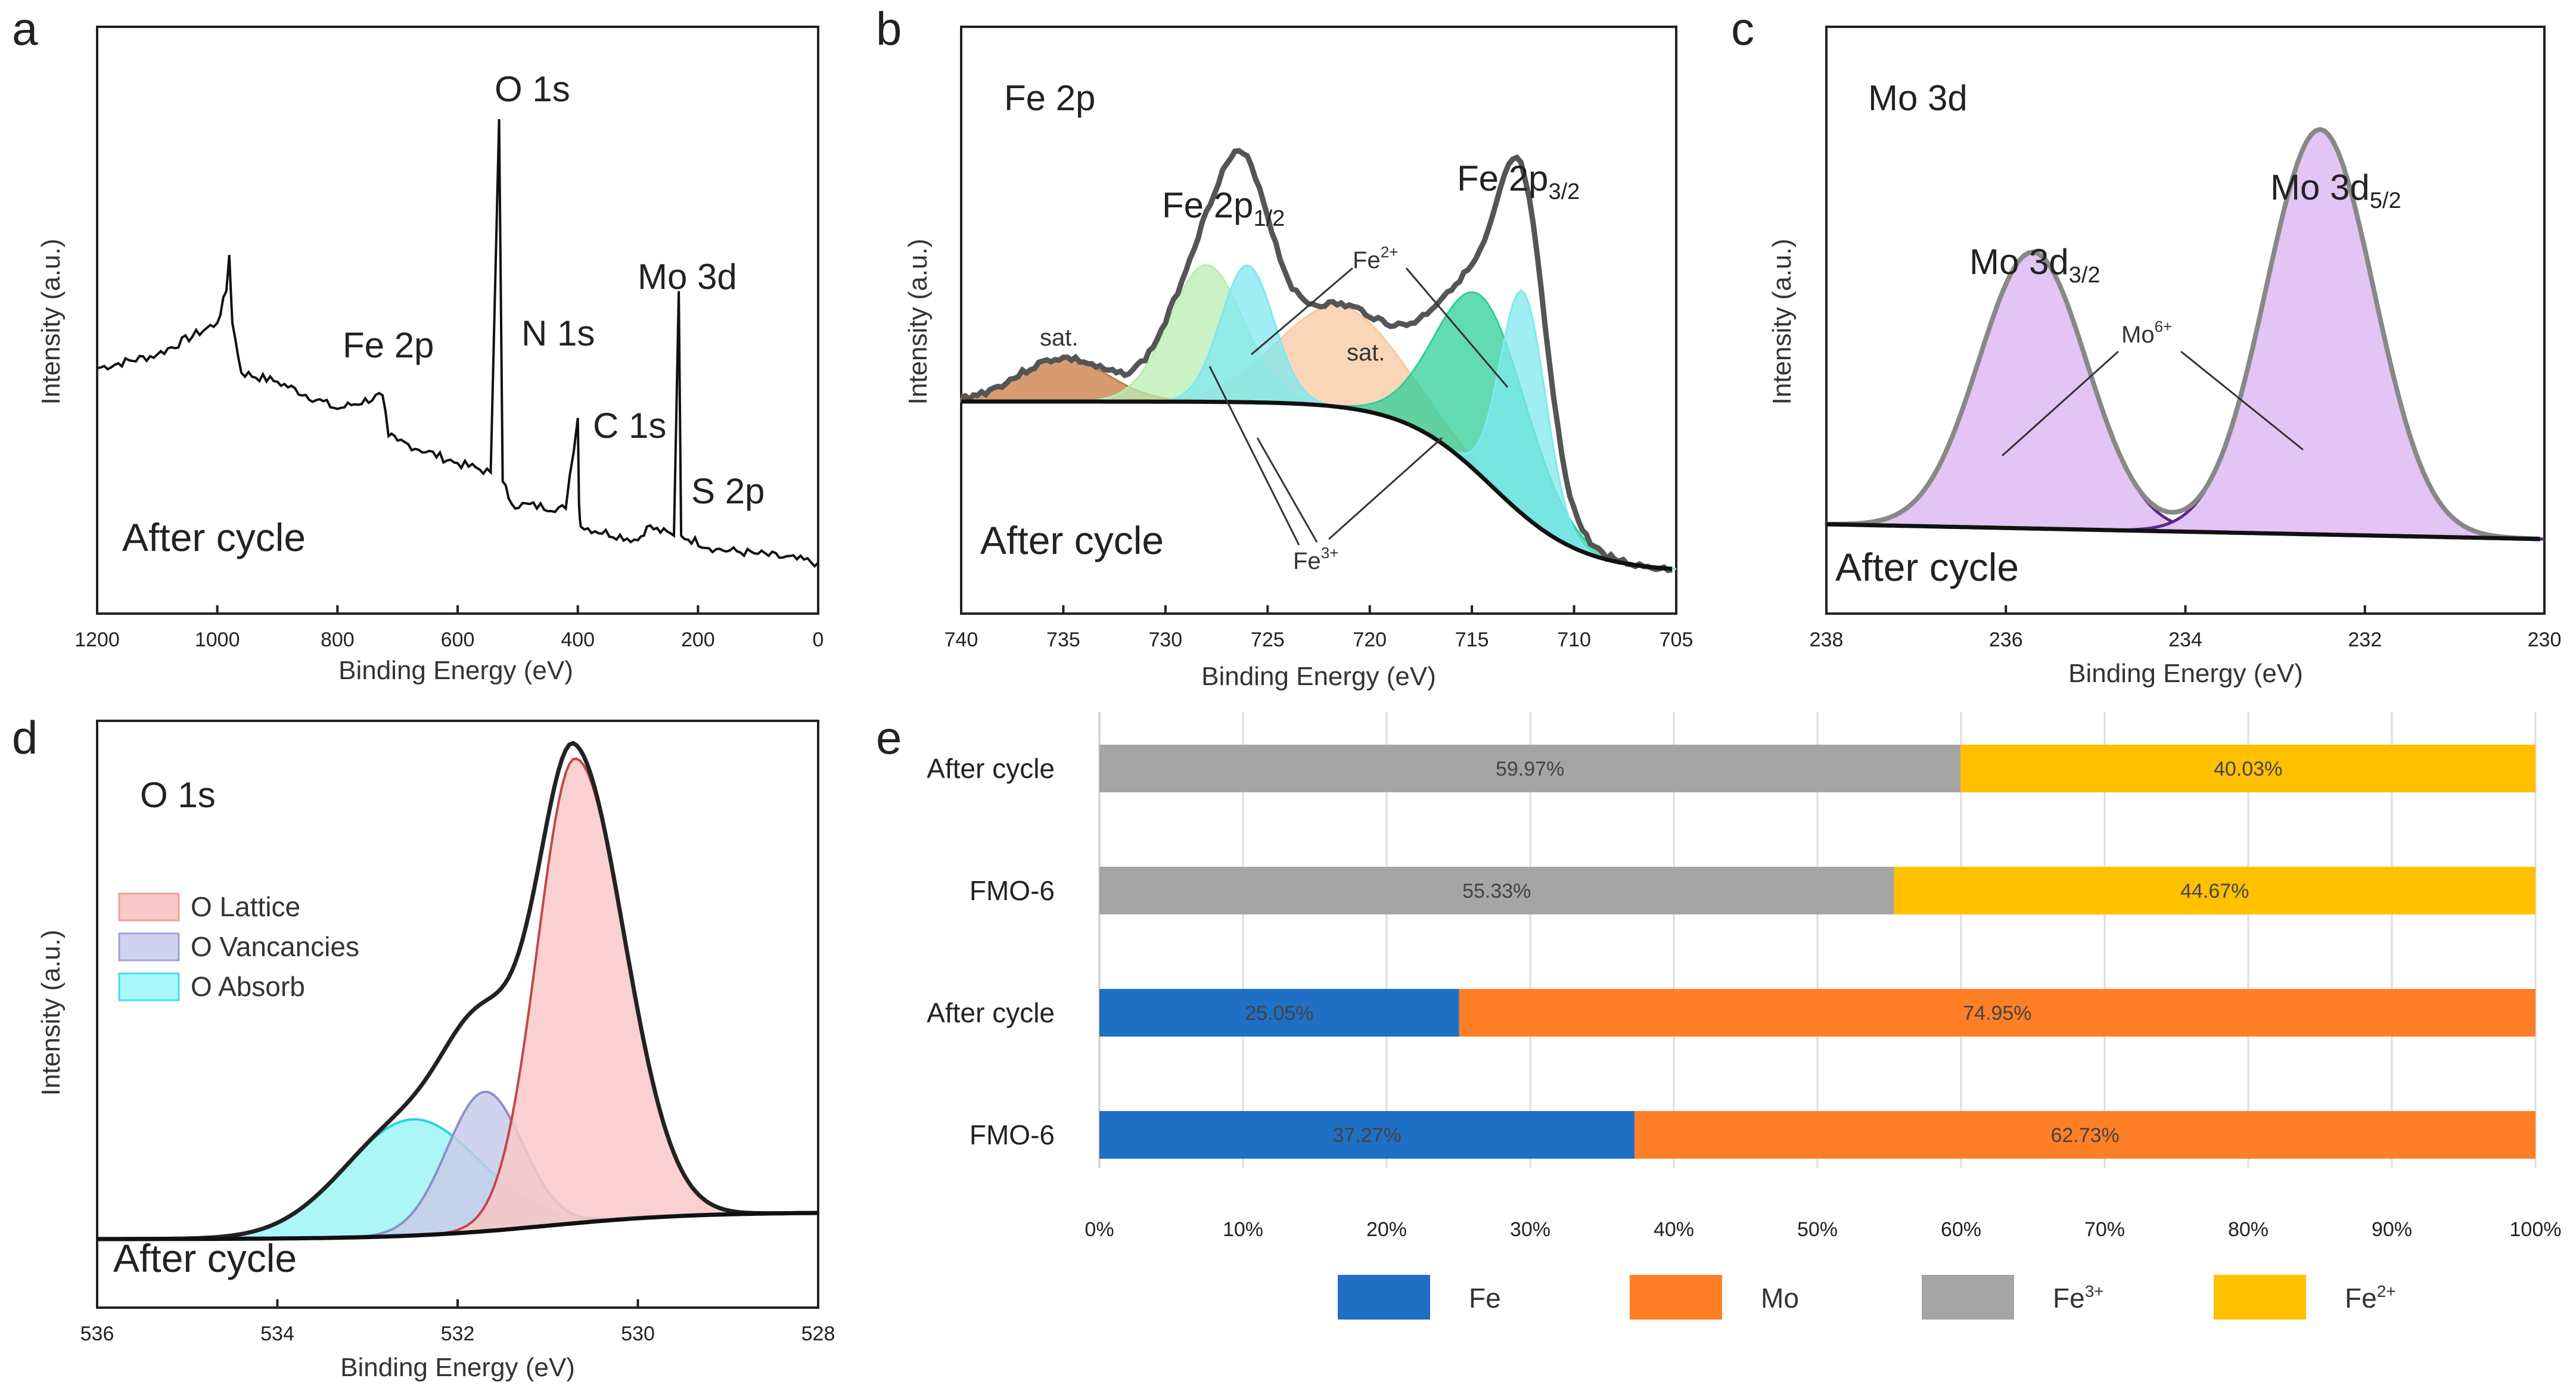 This screenshot has width=2576, height=1394. I want to click on panel-e-bar-value-label: 25.05%, so click(1279, 1013).